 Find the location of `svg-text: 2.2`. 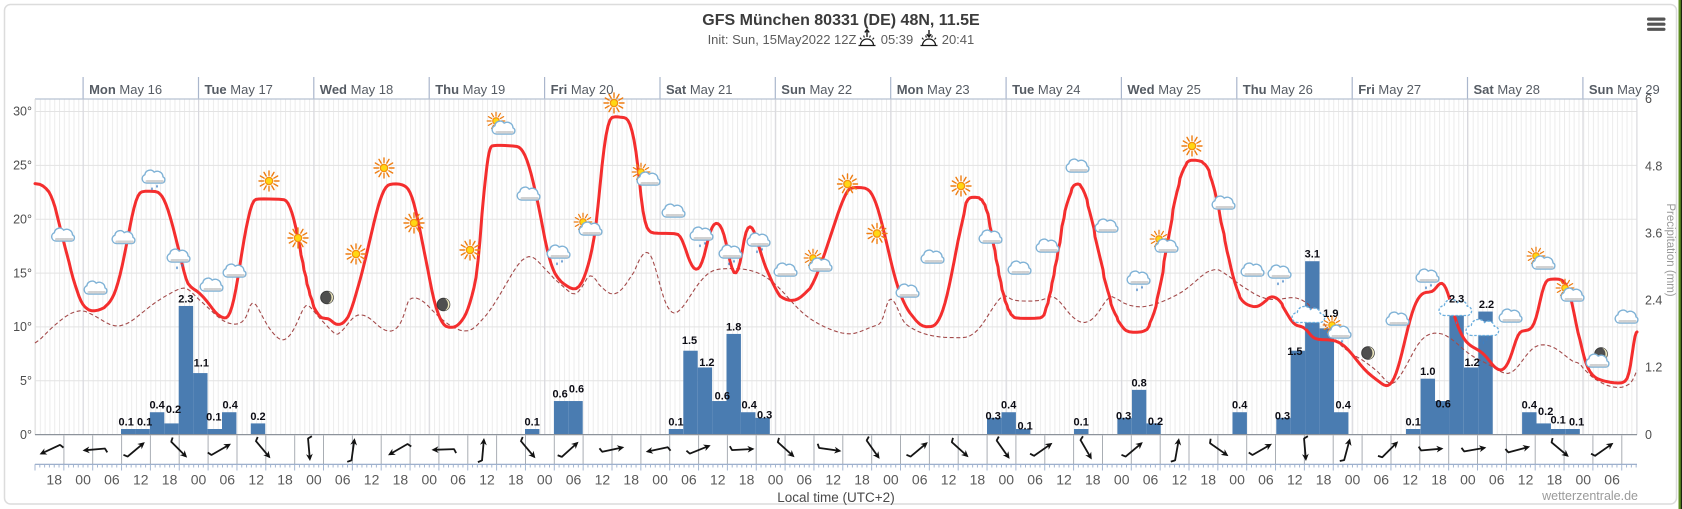

svg-text: 2.2 is located at coordinates (1486, 305).